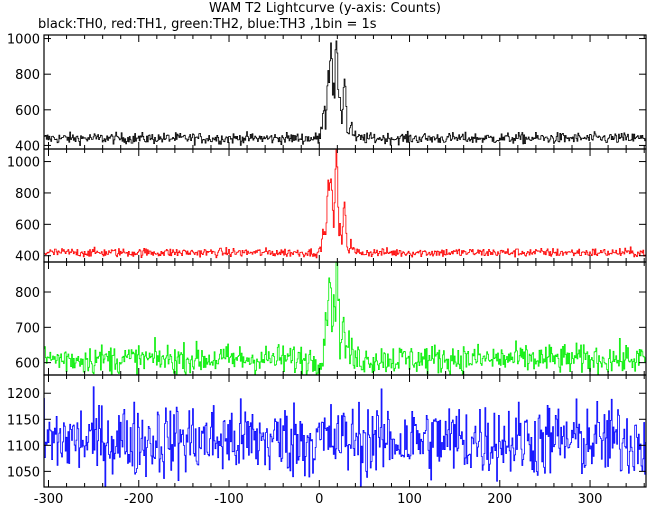 This screenshot has height=505, width=650. Describe the element at coordinates (23, 163) in the screenshot. I see `y-tick-label-th1: 1000` at that location.